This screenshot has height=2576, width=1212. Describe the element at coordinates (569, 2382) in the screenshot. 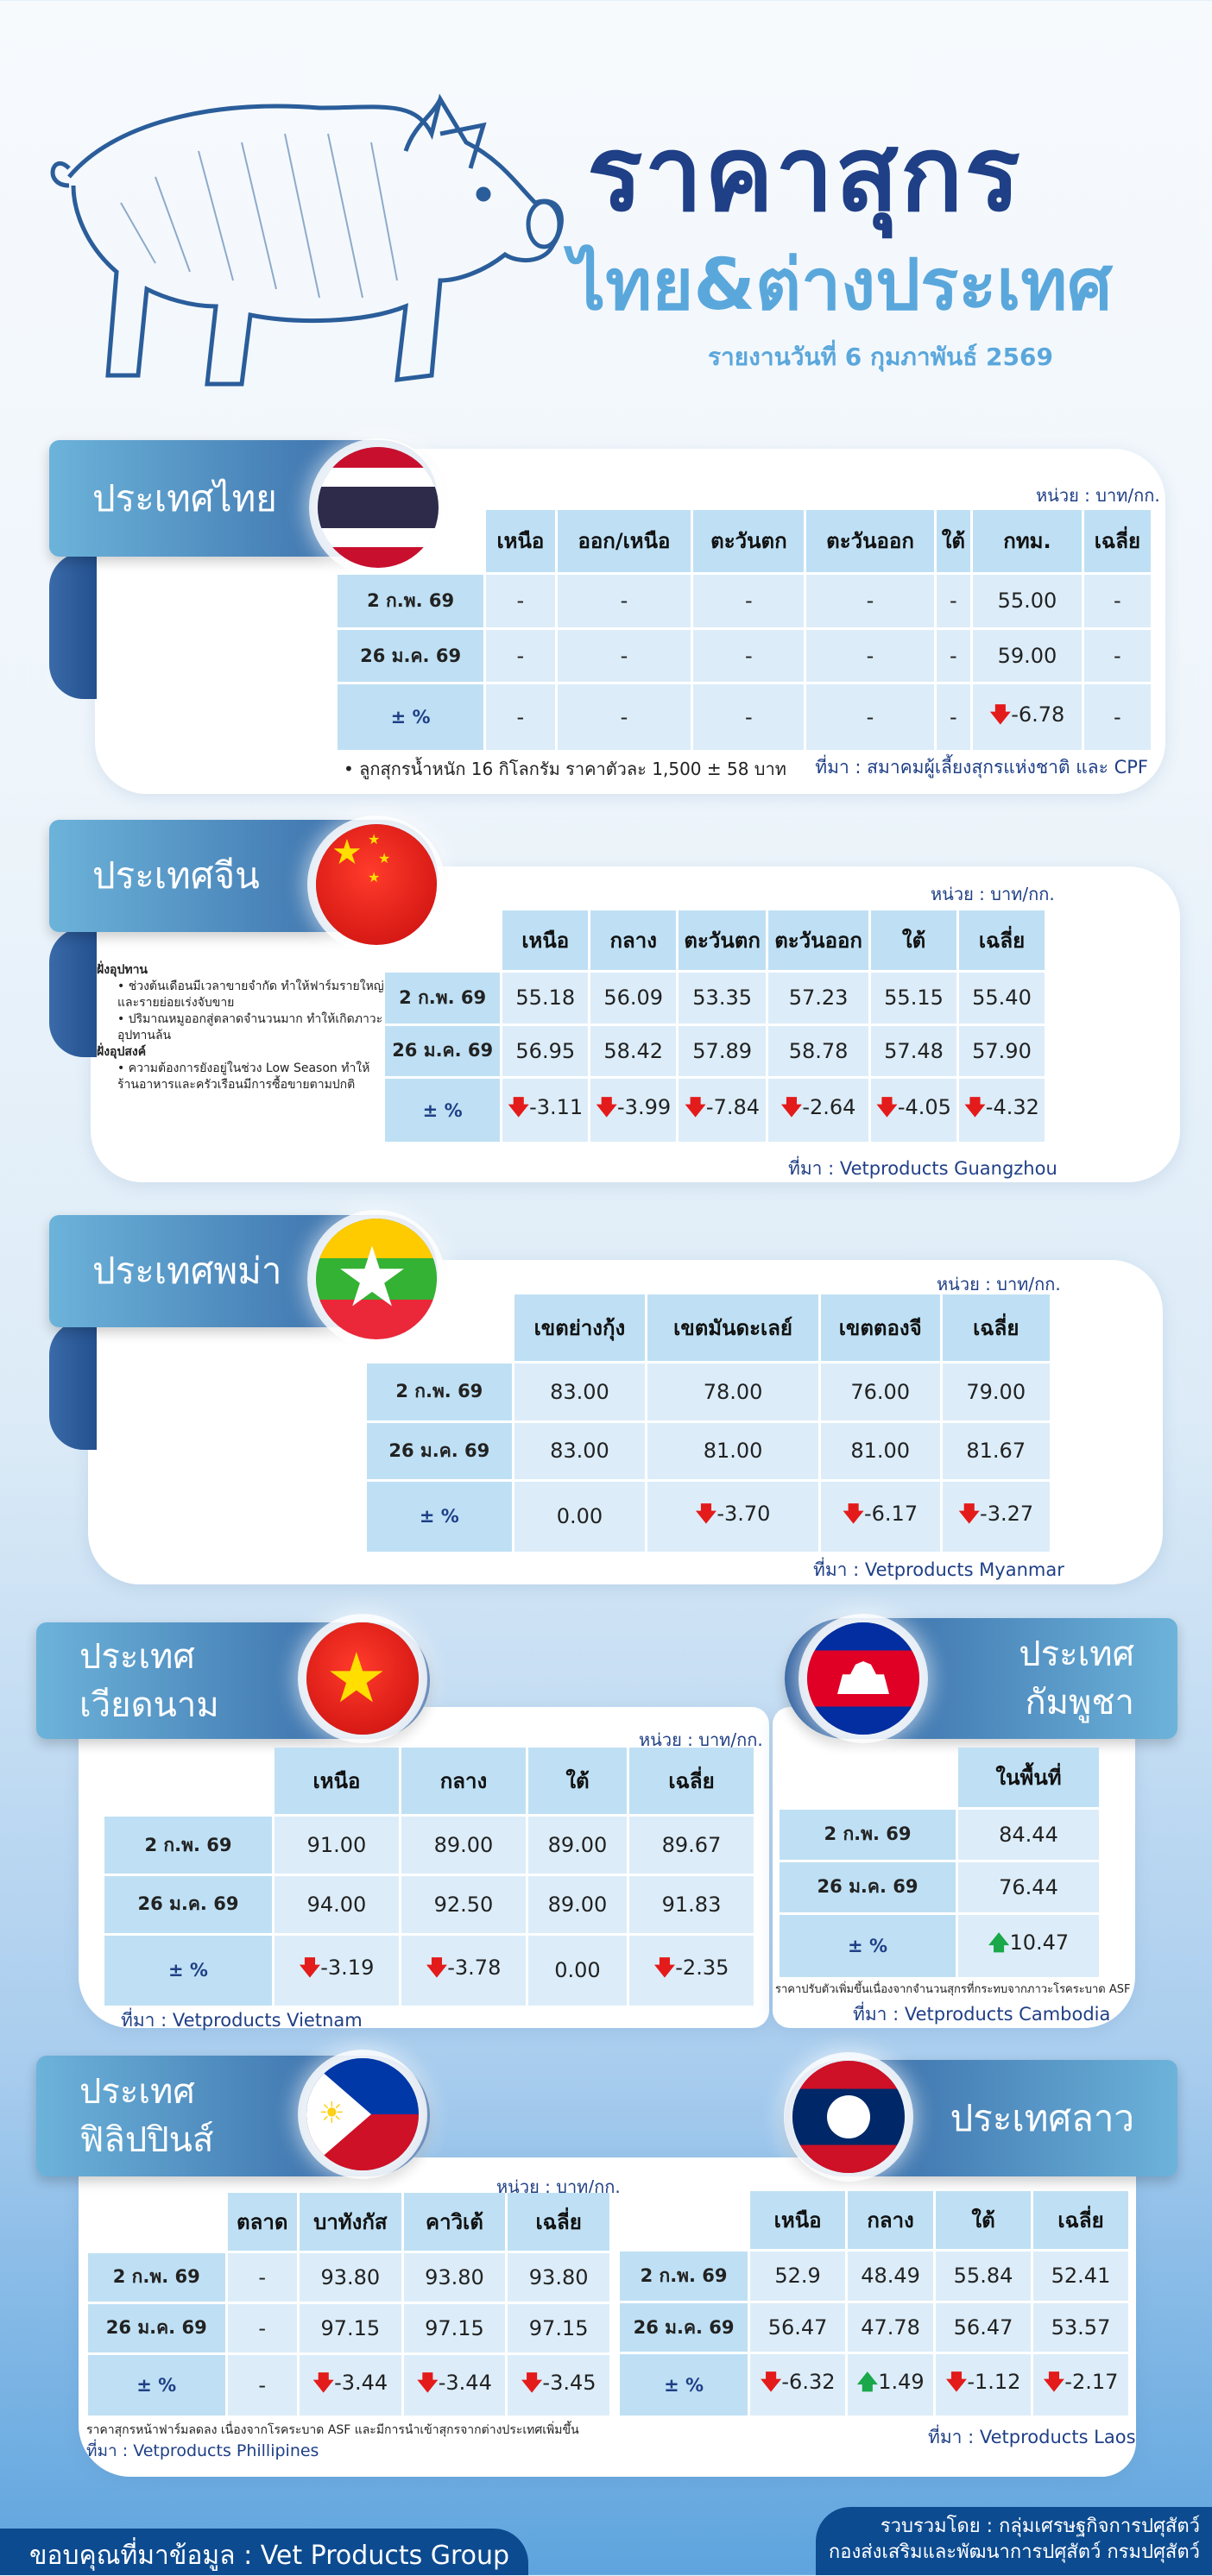

I see `value: -3.45` at that location.